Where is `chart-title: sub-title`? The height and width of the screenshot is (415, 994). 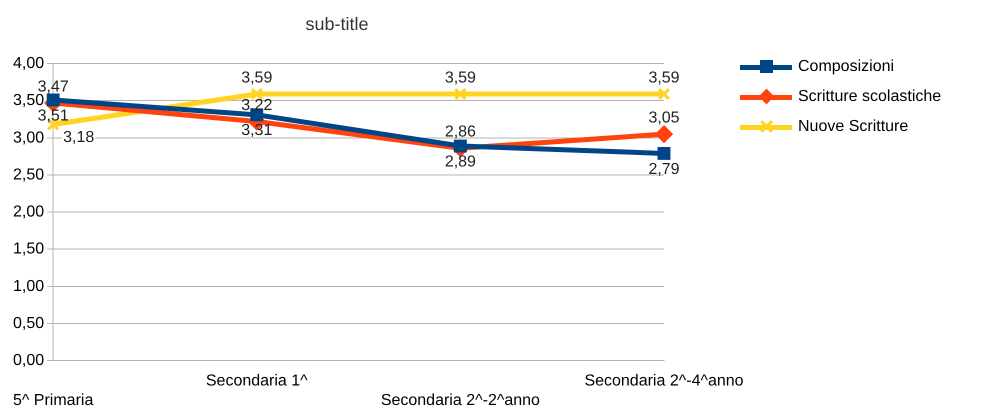
chart-title: sub-title is located at coordinates (337, 24).